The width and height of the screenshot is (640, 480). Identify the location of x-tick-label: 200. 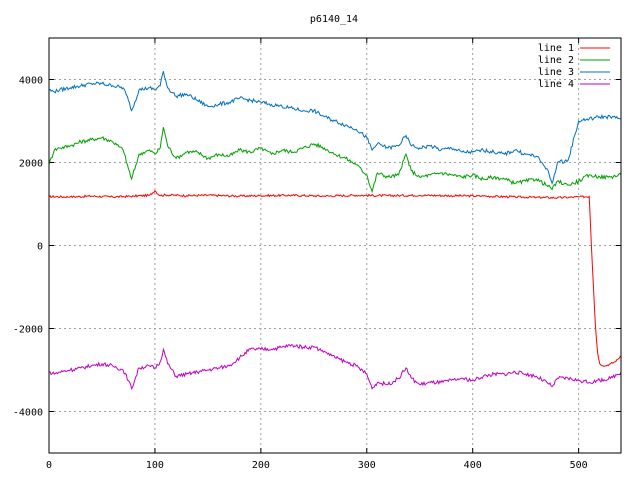
(261, 465).